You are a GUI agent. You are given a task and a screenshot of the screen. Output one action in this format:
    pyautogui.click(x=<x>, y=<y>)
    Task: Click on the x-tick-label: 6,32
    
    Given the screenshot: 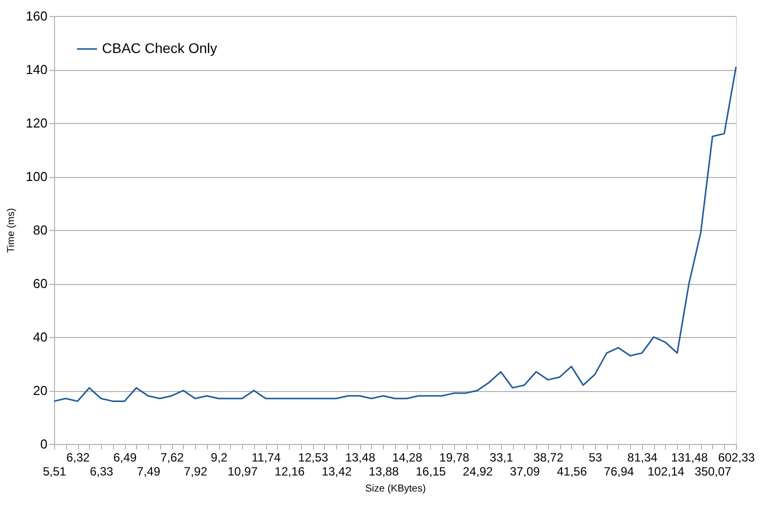 What is the action you would take?
    pyautogui.click(x=78, y=457)
    